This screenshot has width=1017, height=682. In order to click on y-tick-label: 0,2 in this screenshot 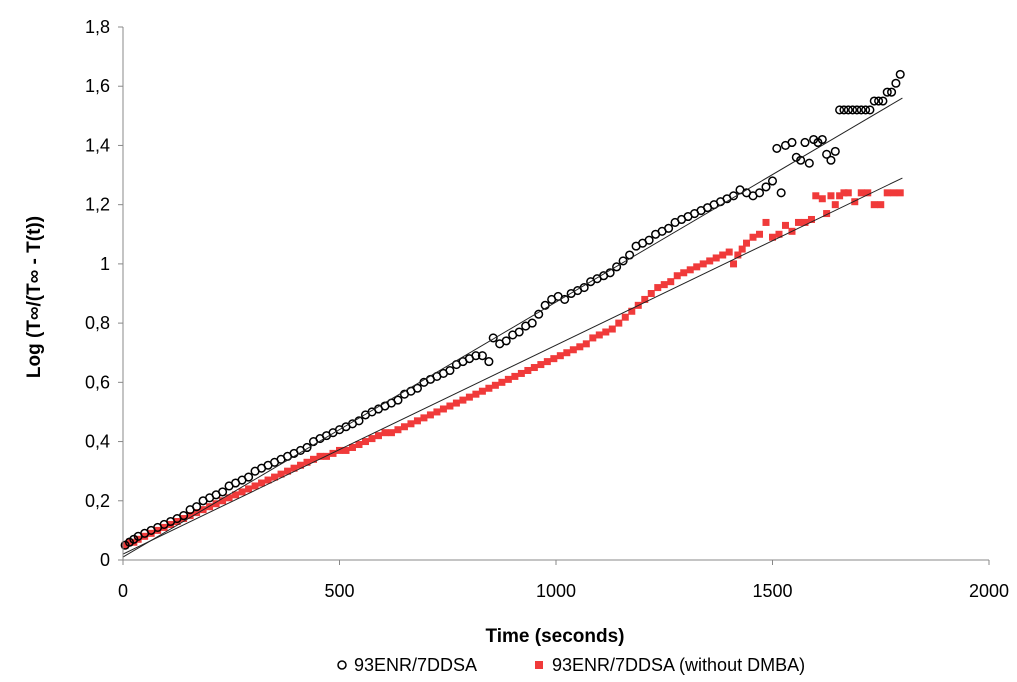, I will do `click(97, 501)`.